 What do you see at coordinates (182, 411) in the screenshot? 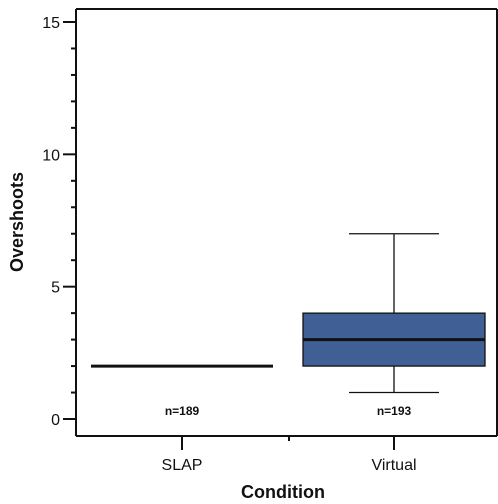
I see `n-label-slap: n=189` at bounding box center [182, 411].